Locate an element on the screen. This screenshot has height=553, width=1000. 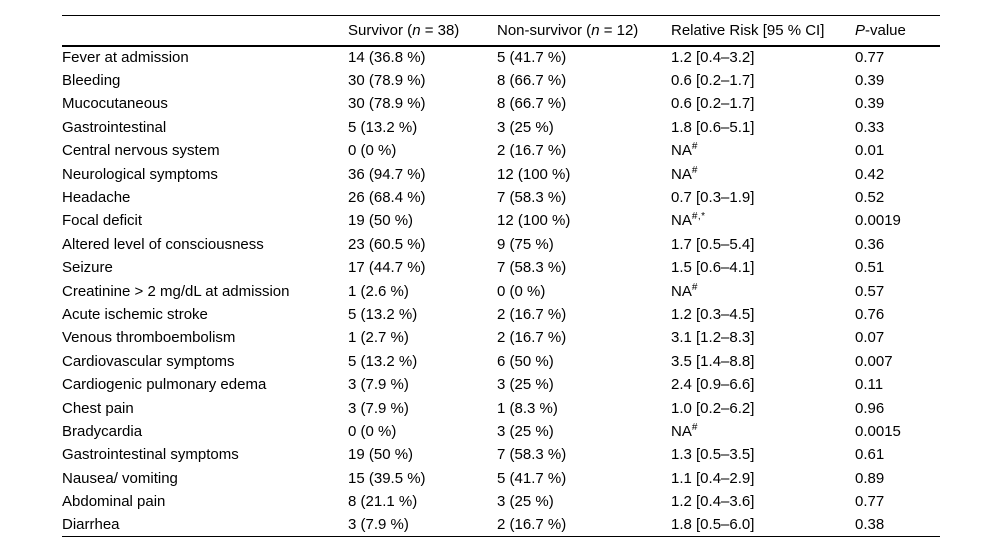
relative-risk-value: 0.7 [0.3–1.9] is located at coordinates (763, 197).